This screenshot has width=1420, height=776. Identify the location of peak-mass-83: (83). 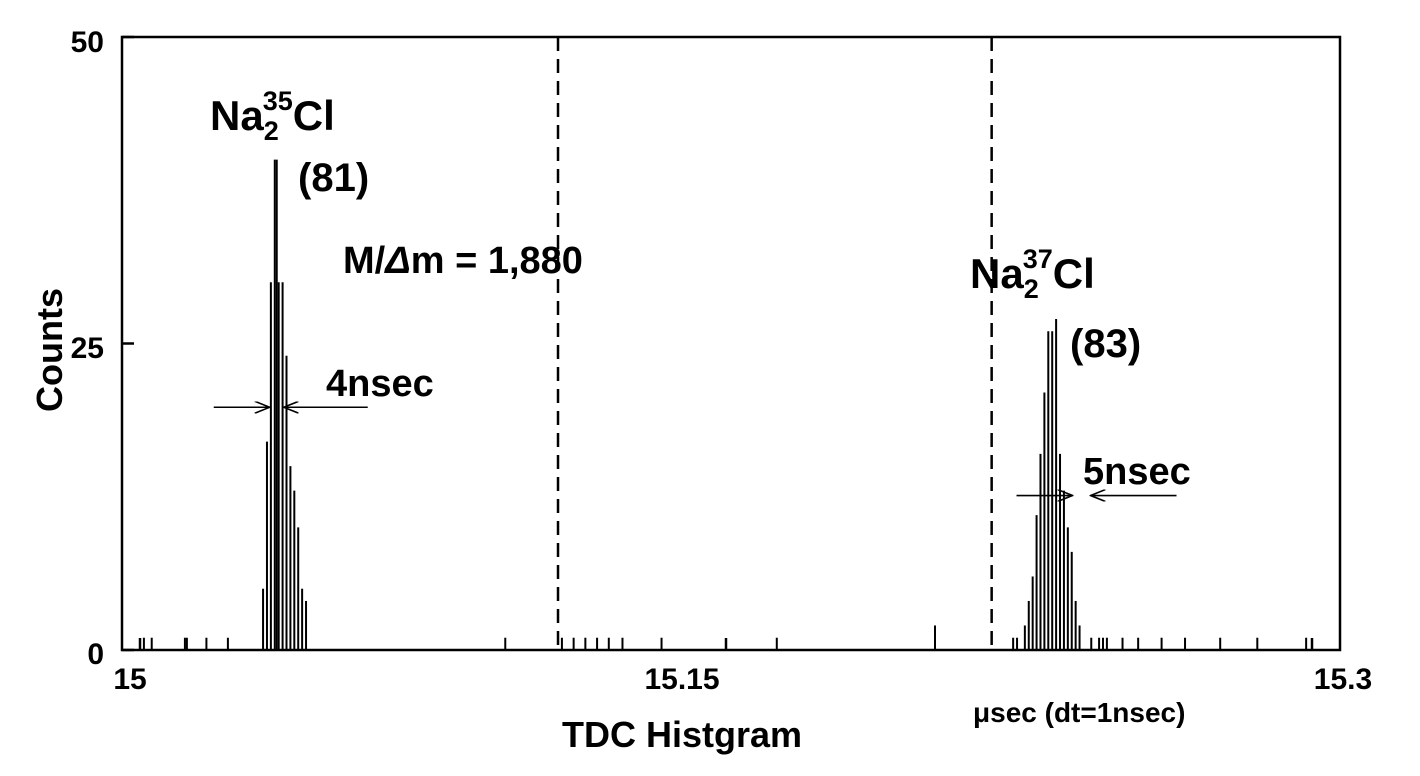
(1105, 344).